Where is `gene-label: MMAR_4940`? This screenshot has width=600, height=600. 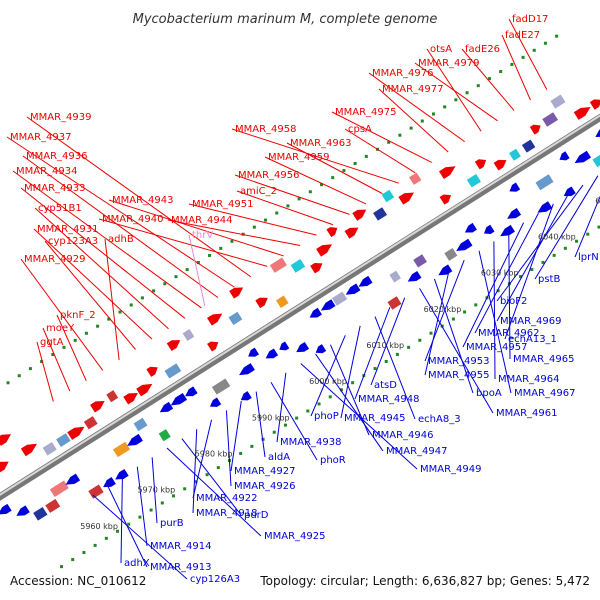 gene-label: MMAR_4940 is located at coordinates (133, 219).